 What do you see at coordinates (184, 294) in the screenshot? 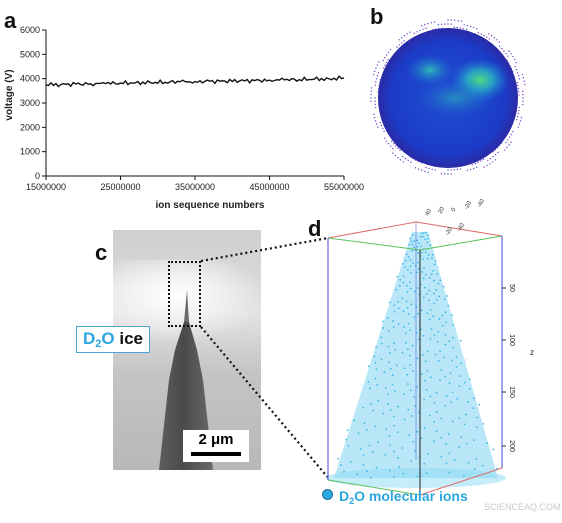
I see `region-of-interest-box` at bounding box center [184, 294].